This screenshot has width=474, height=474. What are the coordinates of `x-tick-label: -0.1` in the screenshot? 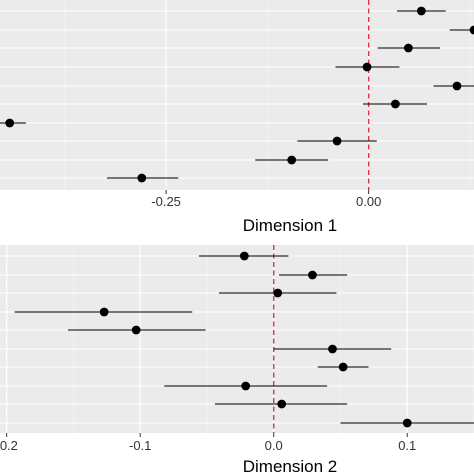 It's located at (140, 445).